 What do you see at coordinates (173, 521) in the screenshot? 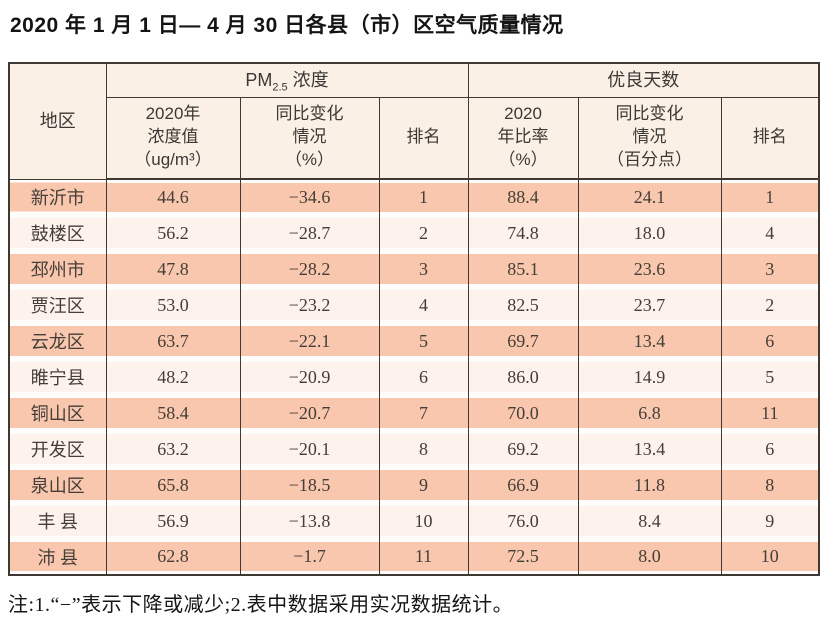
I see `pm-value-cell: 56.9` at bounding box center [173, 521].